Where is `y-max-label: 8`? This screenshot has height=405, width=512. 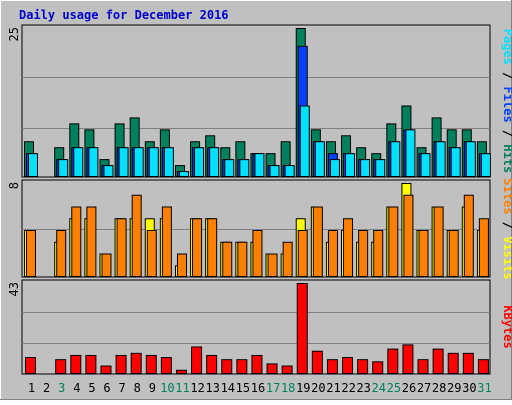 y-max-label: 8 is located at coordinates (14, 185).